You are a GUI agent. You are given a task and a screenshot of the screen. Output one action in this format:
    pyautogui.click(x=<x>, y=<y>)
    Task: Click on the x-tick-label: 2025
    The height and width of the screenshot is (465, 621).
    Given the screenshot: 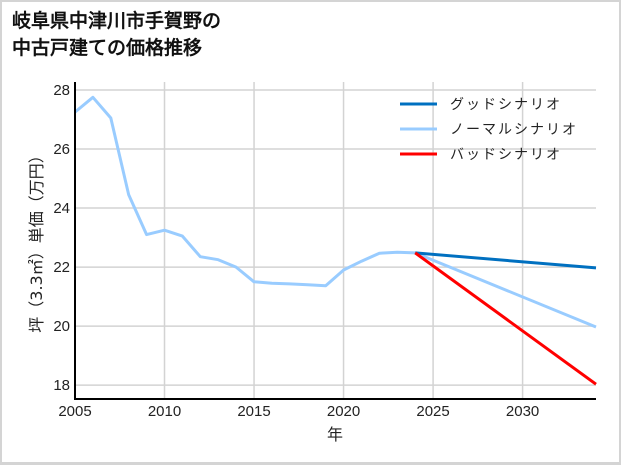 What is the action you would take?
    pyautogui.click(x=432, y=411)
    